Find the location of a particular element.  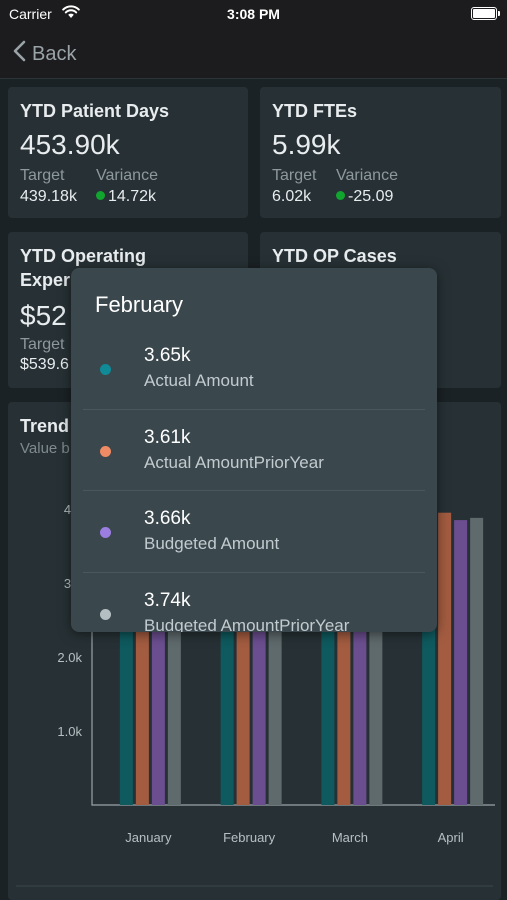

y-tick-label: 2.0k is located at coordinates (69, 657).